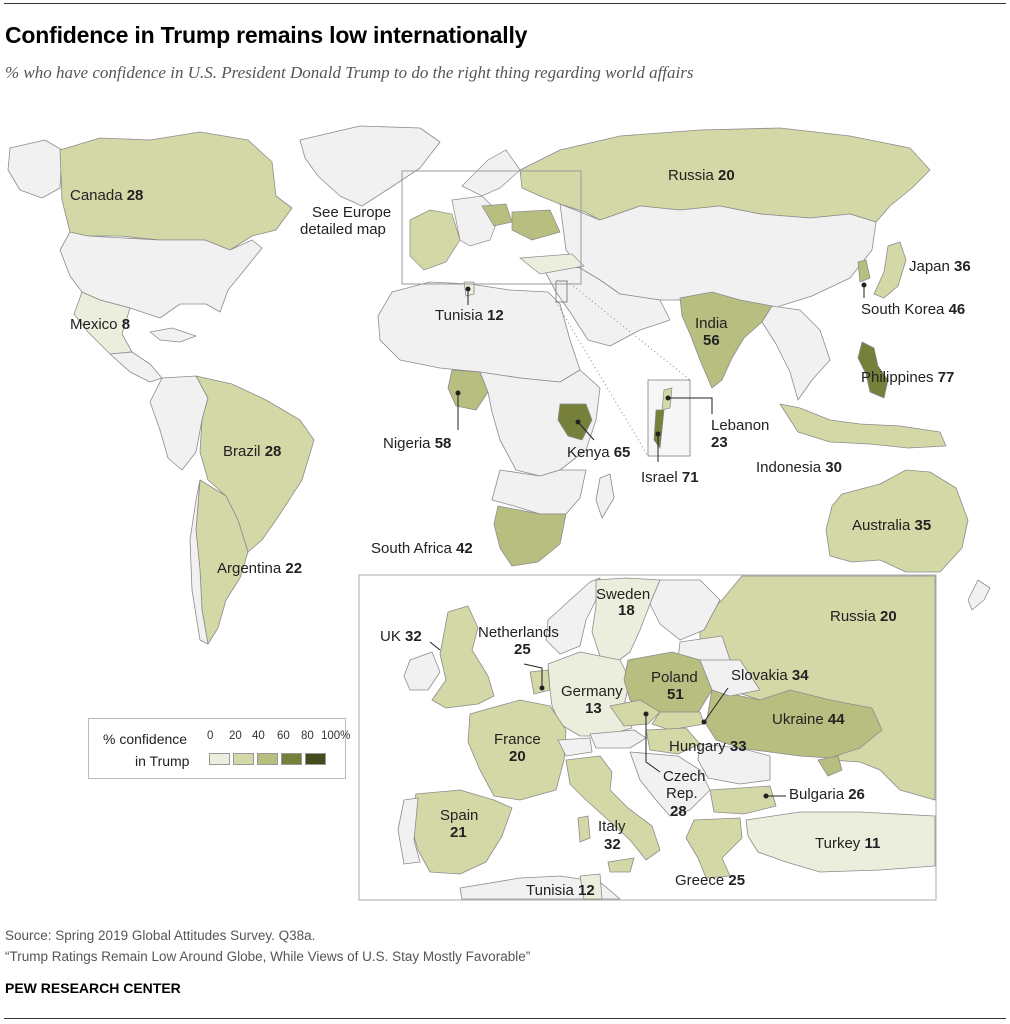 This screenshot has width=1010, height=1024. What do you see at coordinates (684, 776) in the screenshot?
I see `eu-label-czech-1: Czech` at bounding box center [684, 776].